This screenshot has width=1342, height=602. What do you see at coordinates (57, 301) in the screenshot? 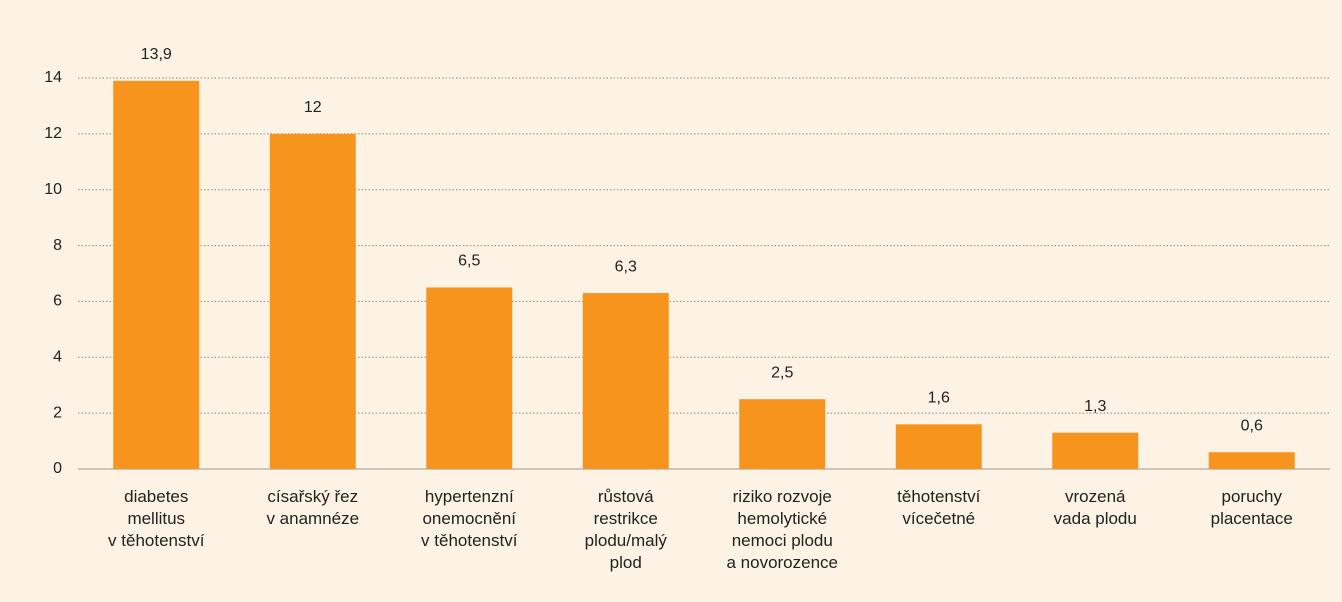
I see `y-tick-label: 6` at bounding box center [57, 301].